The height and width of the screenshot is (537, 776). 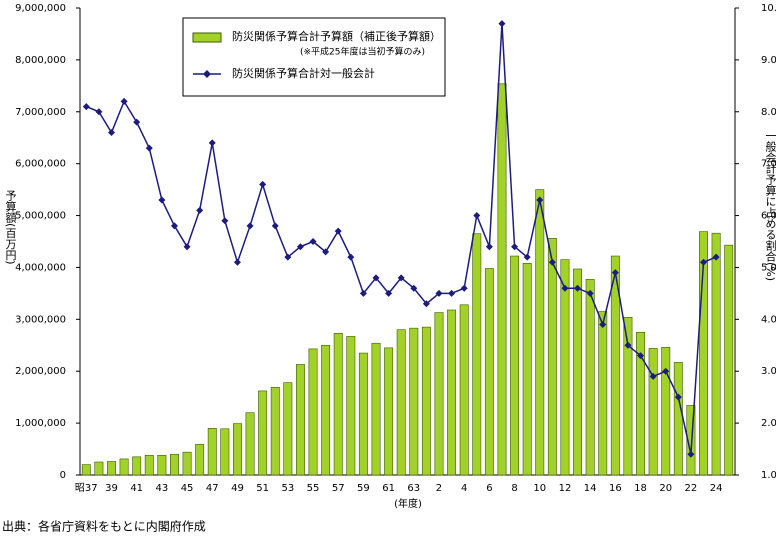 I want to click on x-tick-label: 22, so click(x=691, y=488).